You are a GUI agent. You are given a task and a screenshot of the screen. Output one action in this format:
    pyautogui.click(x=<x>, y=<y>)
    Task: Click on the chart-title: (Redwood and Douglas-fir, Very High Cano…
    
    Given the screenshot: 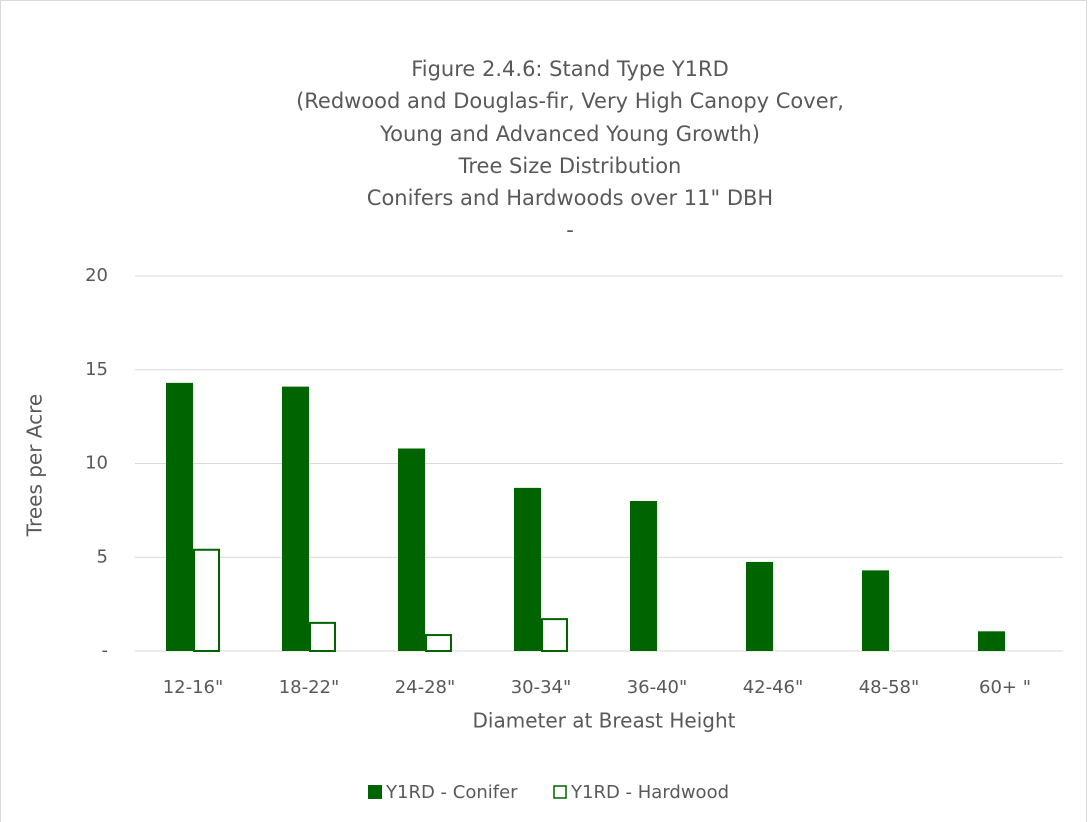 What is the action you would take?
    pyautogui.click(x=570, y=101)
    